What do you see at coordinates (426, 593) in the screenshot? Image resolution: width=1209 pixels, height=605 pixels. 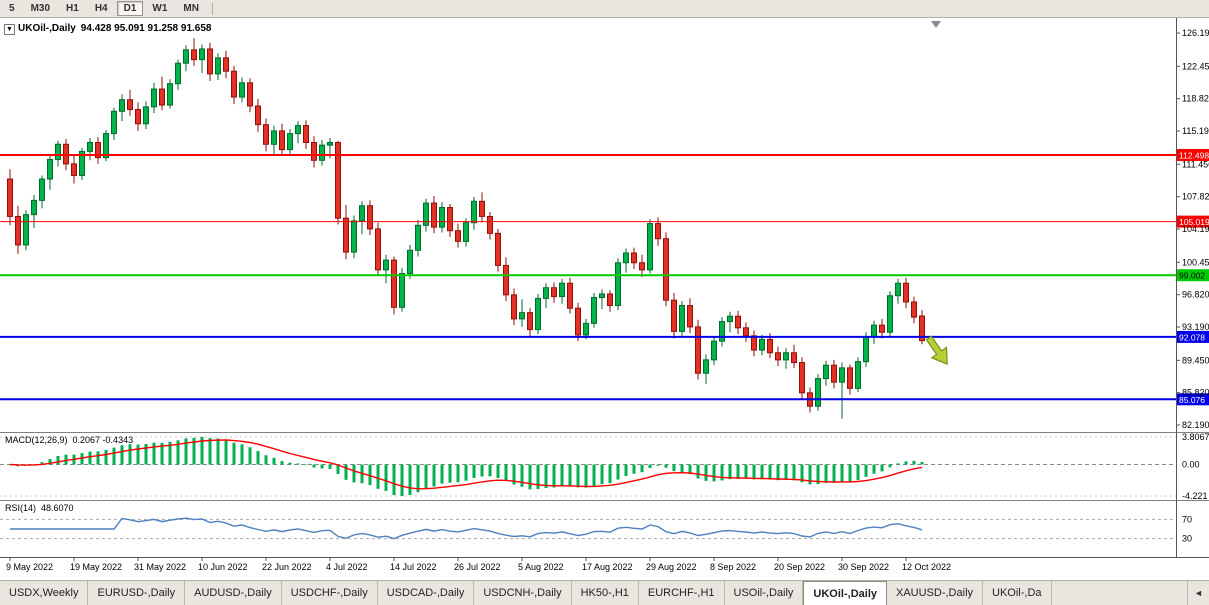 I see `tab-usdcad-daily: USDCAD-,Daily` at bounding box center [426, 593].